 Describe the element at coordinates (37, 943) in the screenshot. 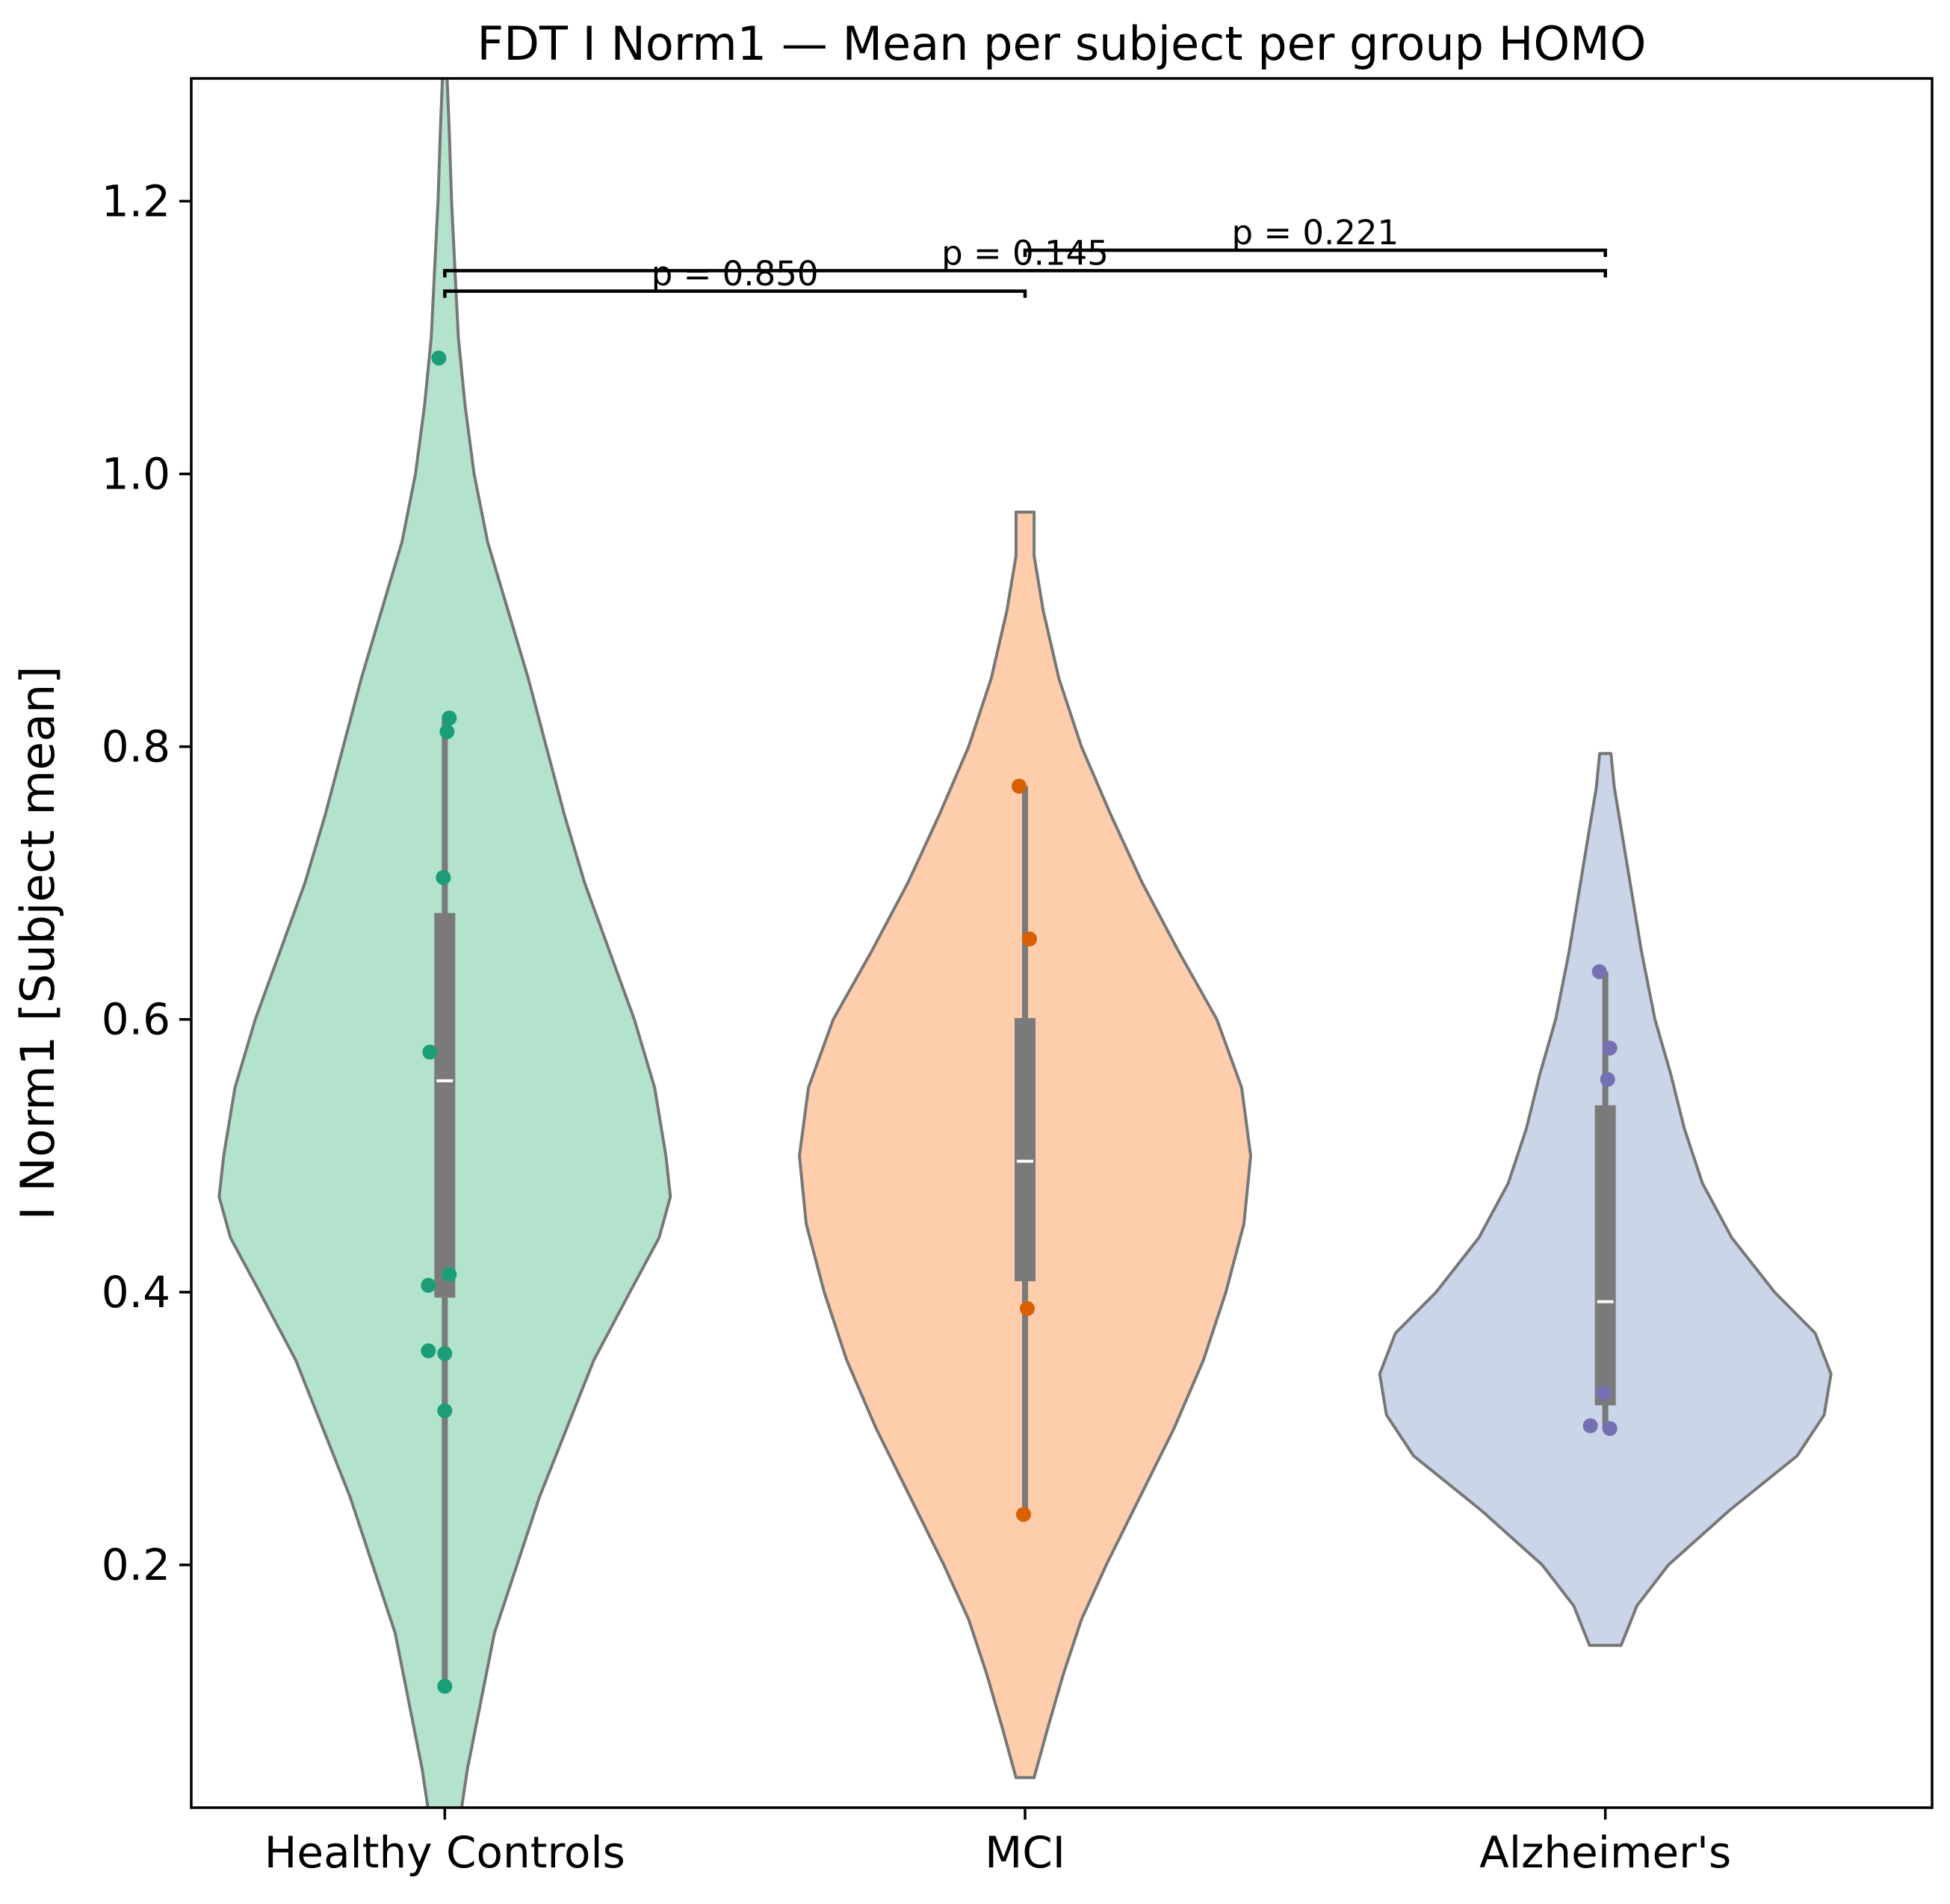

I see `y-axis-label: I Norm1 [Subject mean]` at that location.